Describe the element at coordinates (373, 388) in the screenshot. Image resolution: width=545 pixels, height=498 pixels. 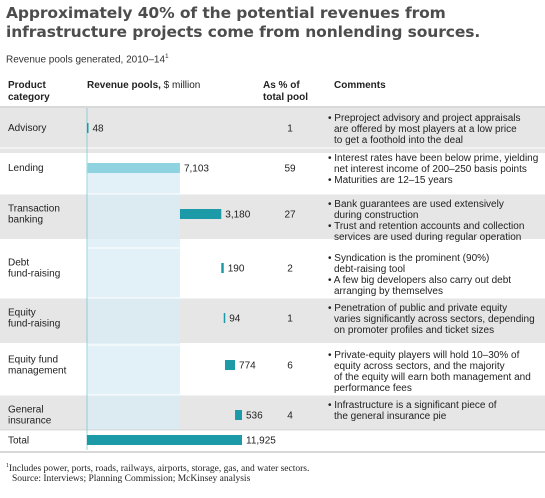
I see `comment-line: performance fees` at that location.